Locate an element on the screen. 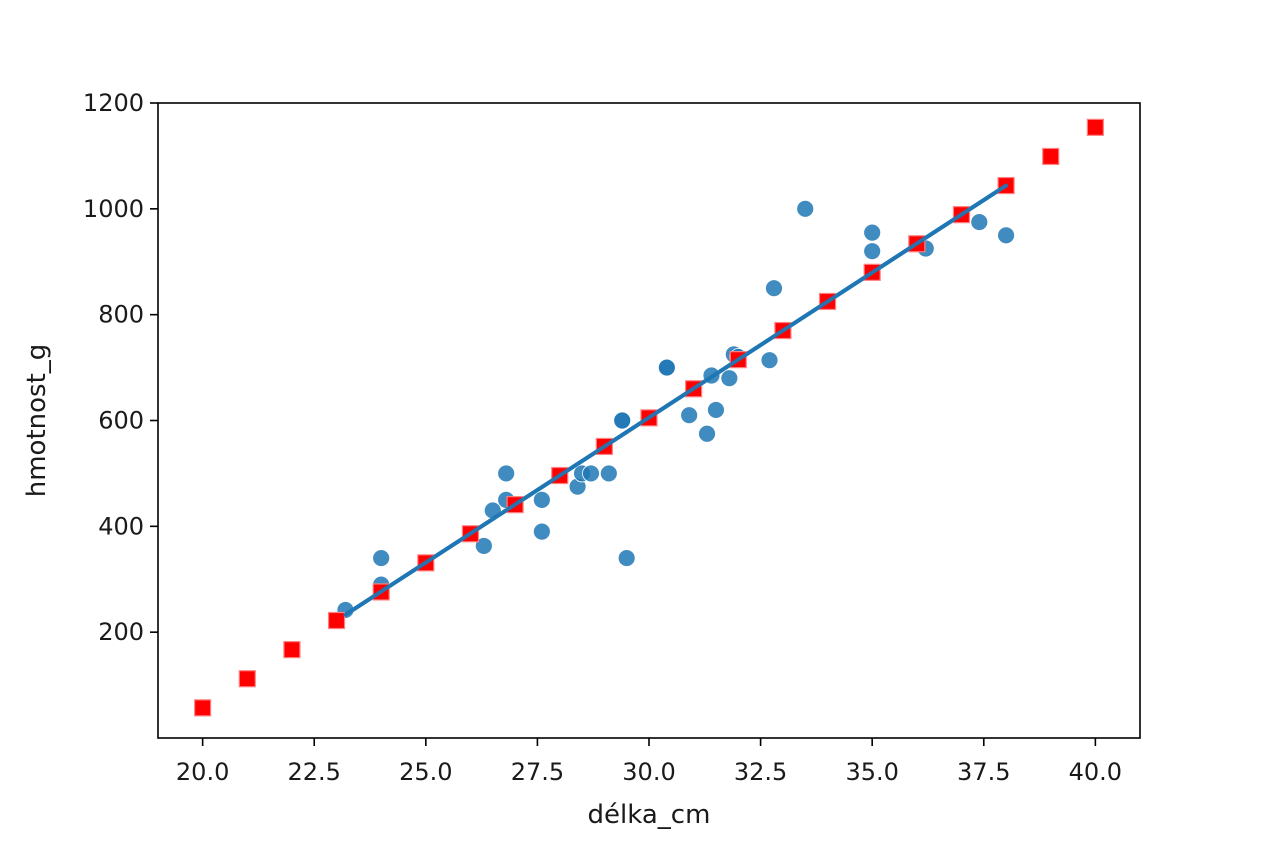 This screenshot has width=1264, height=843. y-axis-label: hmotnost_g is located at coordinates (37, 421).